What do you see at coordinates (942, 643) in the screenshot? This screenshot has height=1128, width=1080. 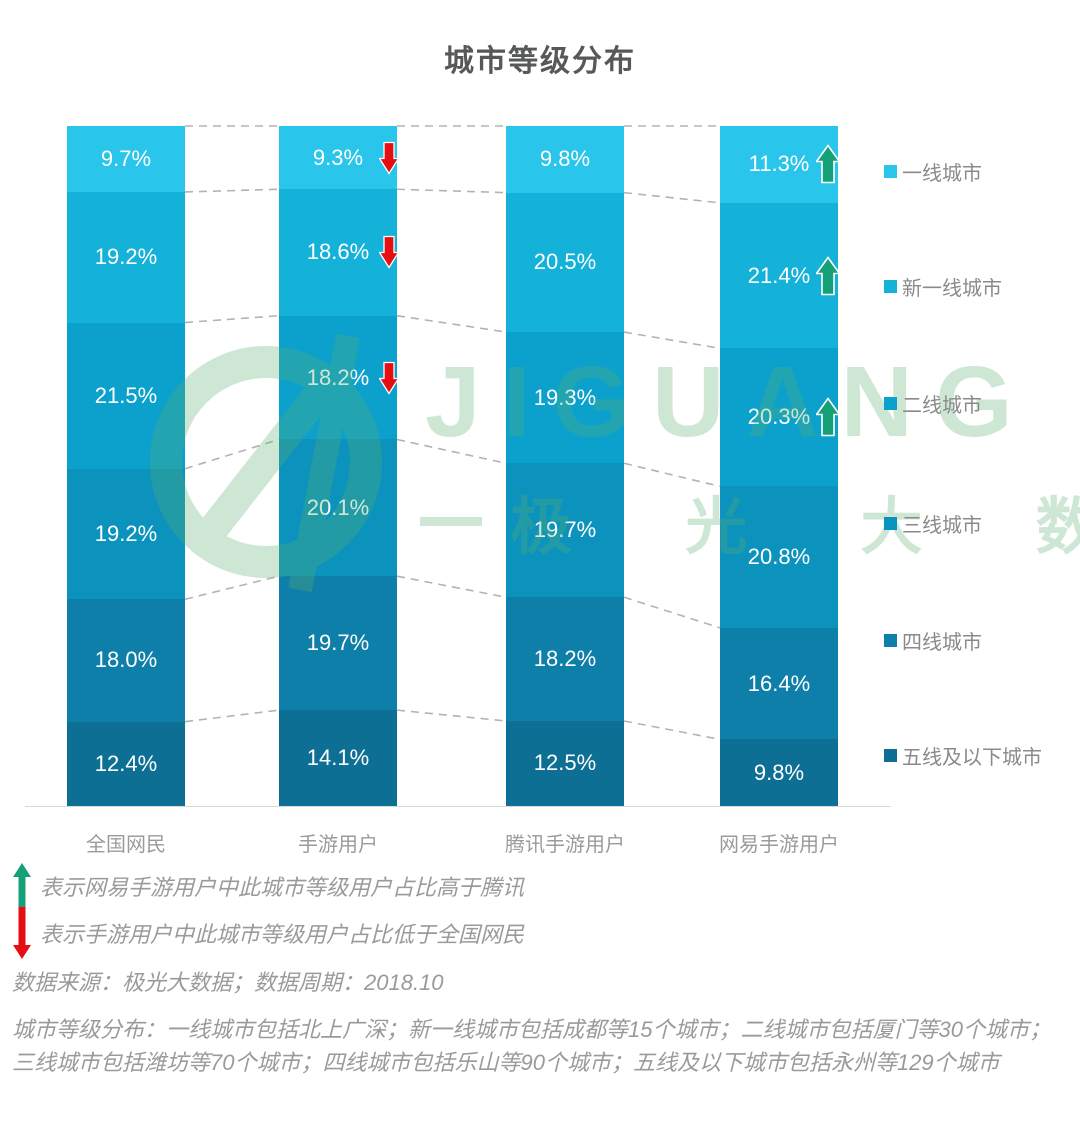 I see `legend-label: 四线城市` at bounding box center [942, 643].